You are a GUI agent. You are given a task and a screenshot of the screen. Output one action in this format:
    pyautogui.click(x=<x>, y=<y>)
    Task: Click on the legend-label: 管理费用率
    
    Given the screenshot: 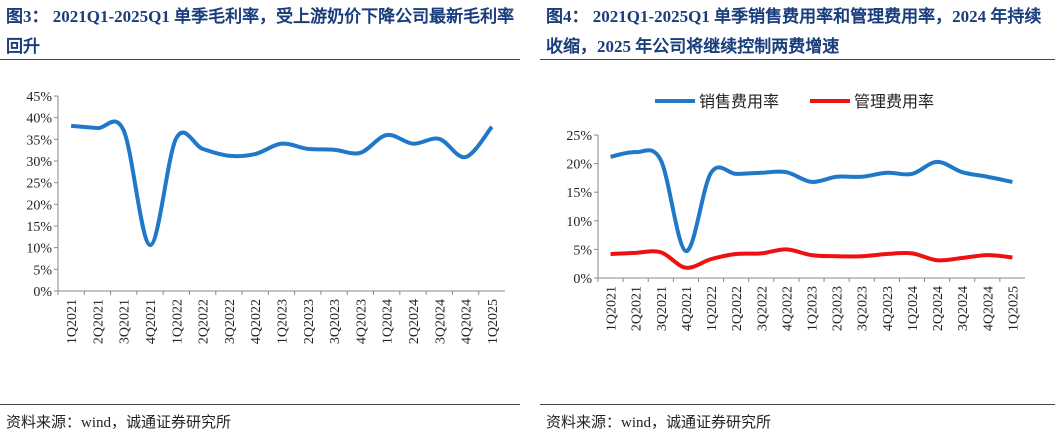 What is the action you would take?
    pyautogui.click(x=894, y=101)
    